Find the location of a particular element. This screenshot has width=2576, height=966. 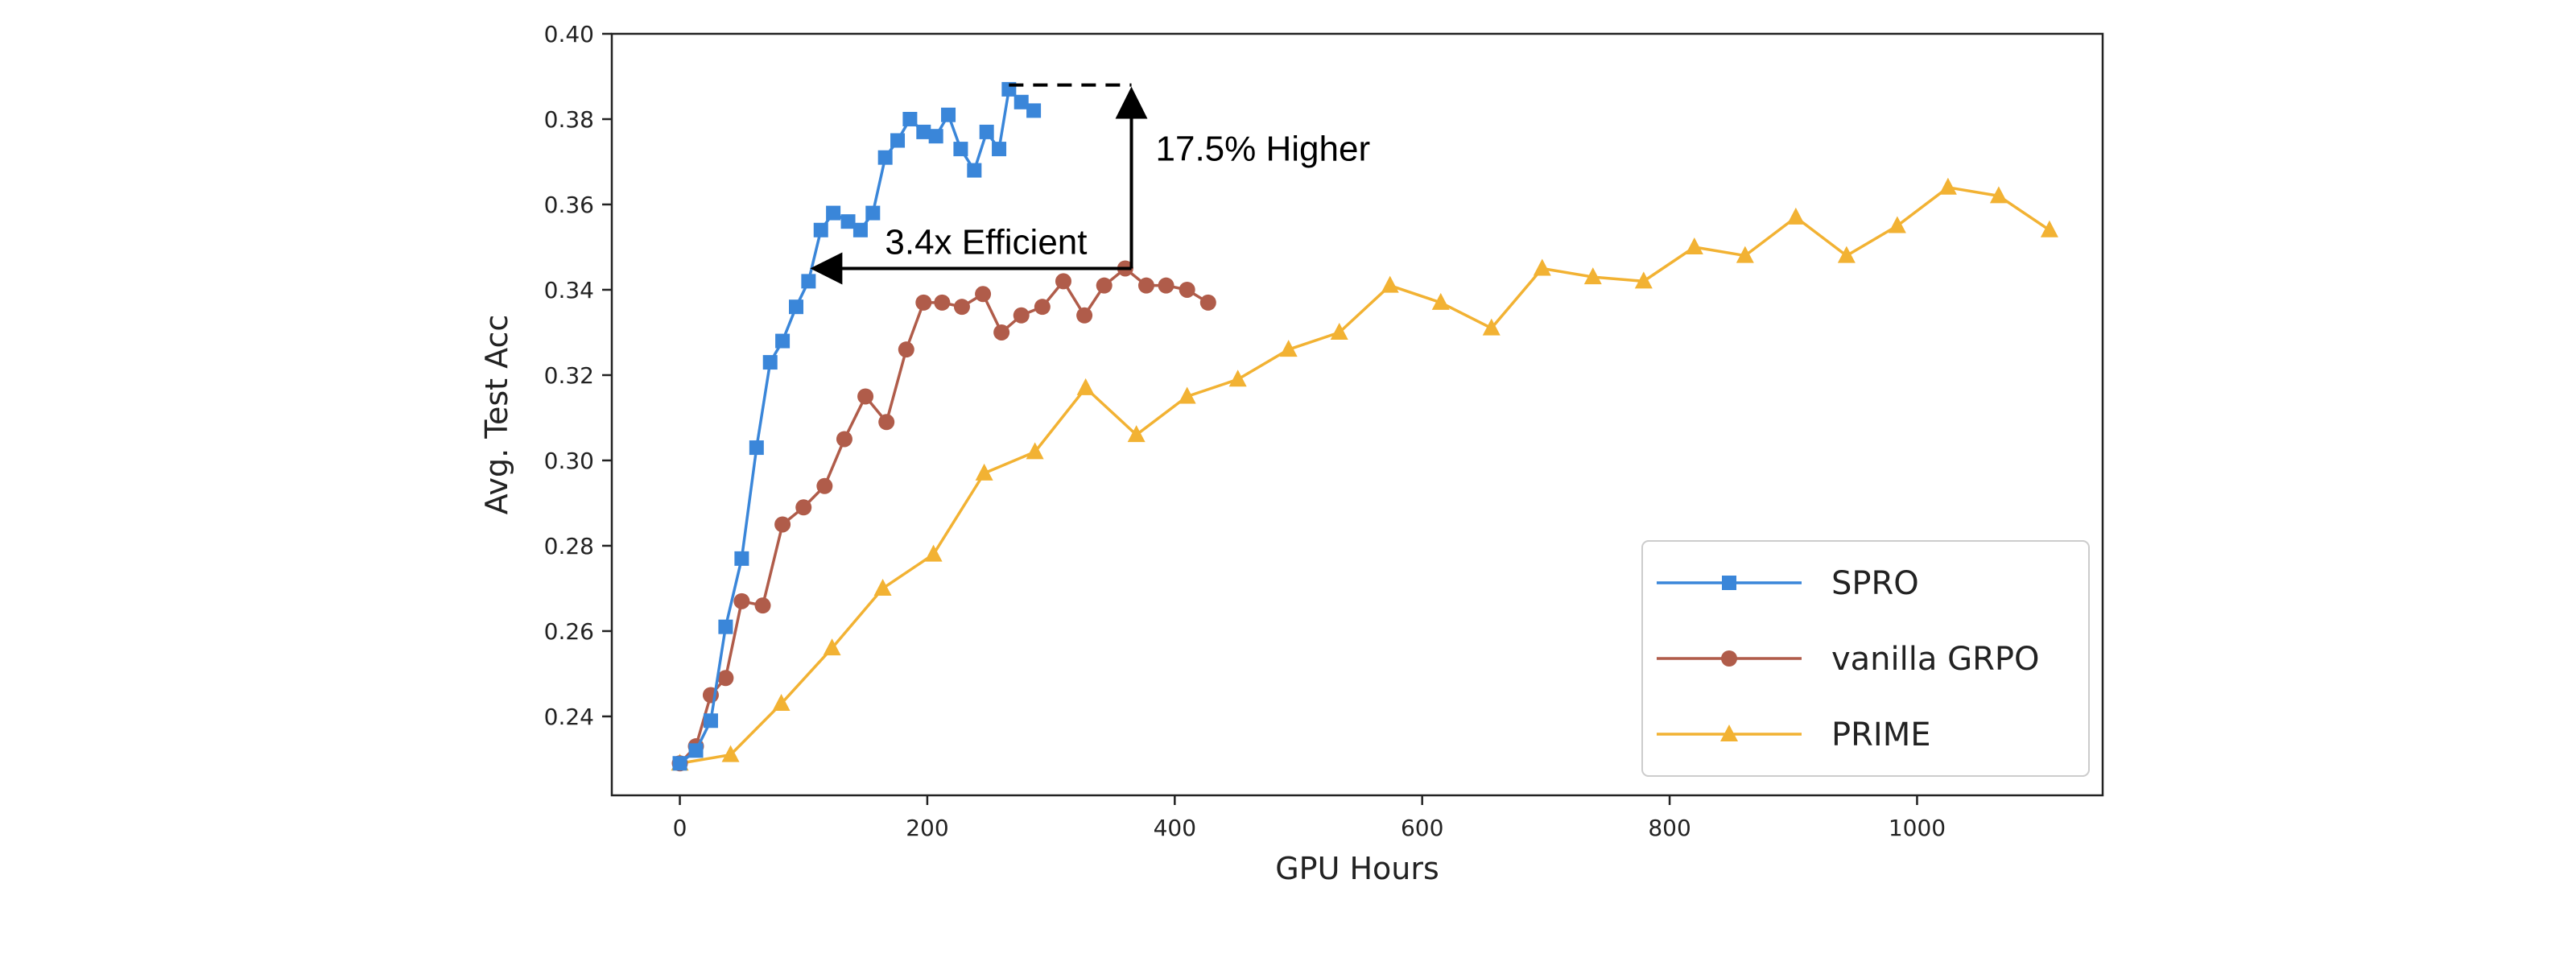

legend-label: vanilla GRPO is located at coordinates (1935, 659).